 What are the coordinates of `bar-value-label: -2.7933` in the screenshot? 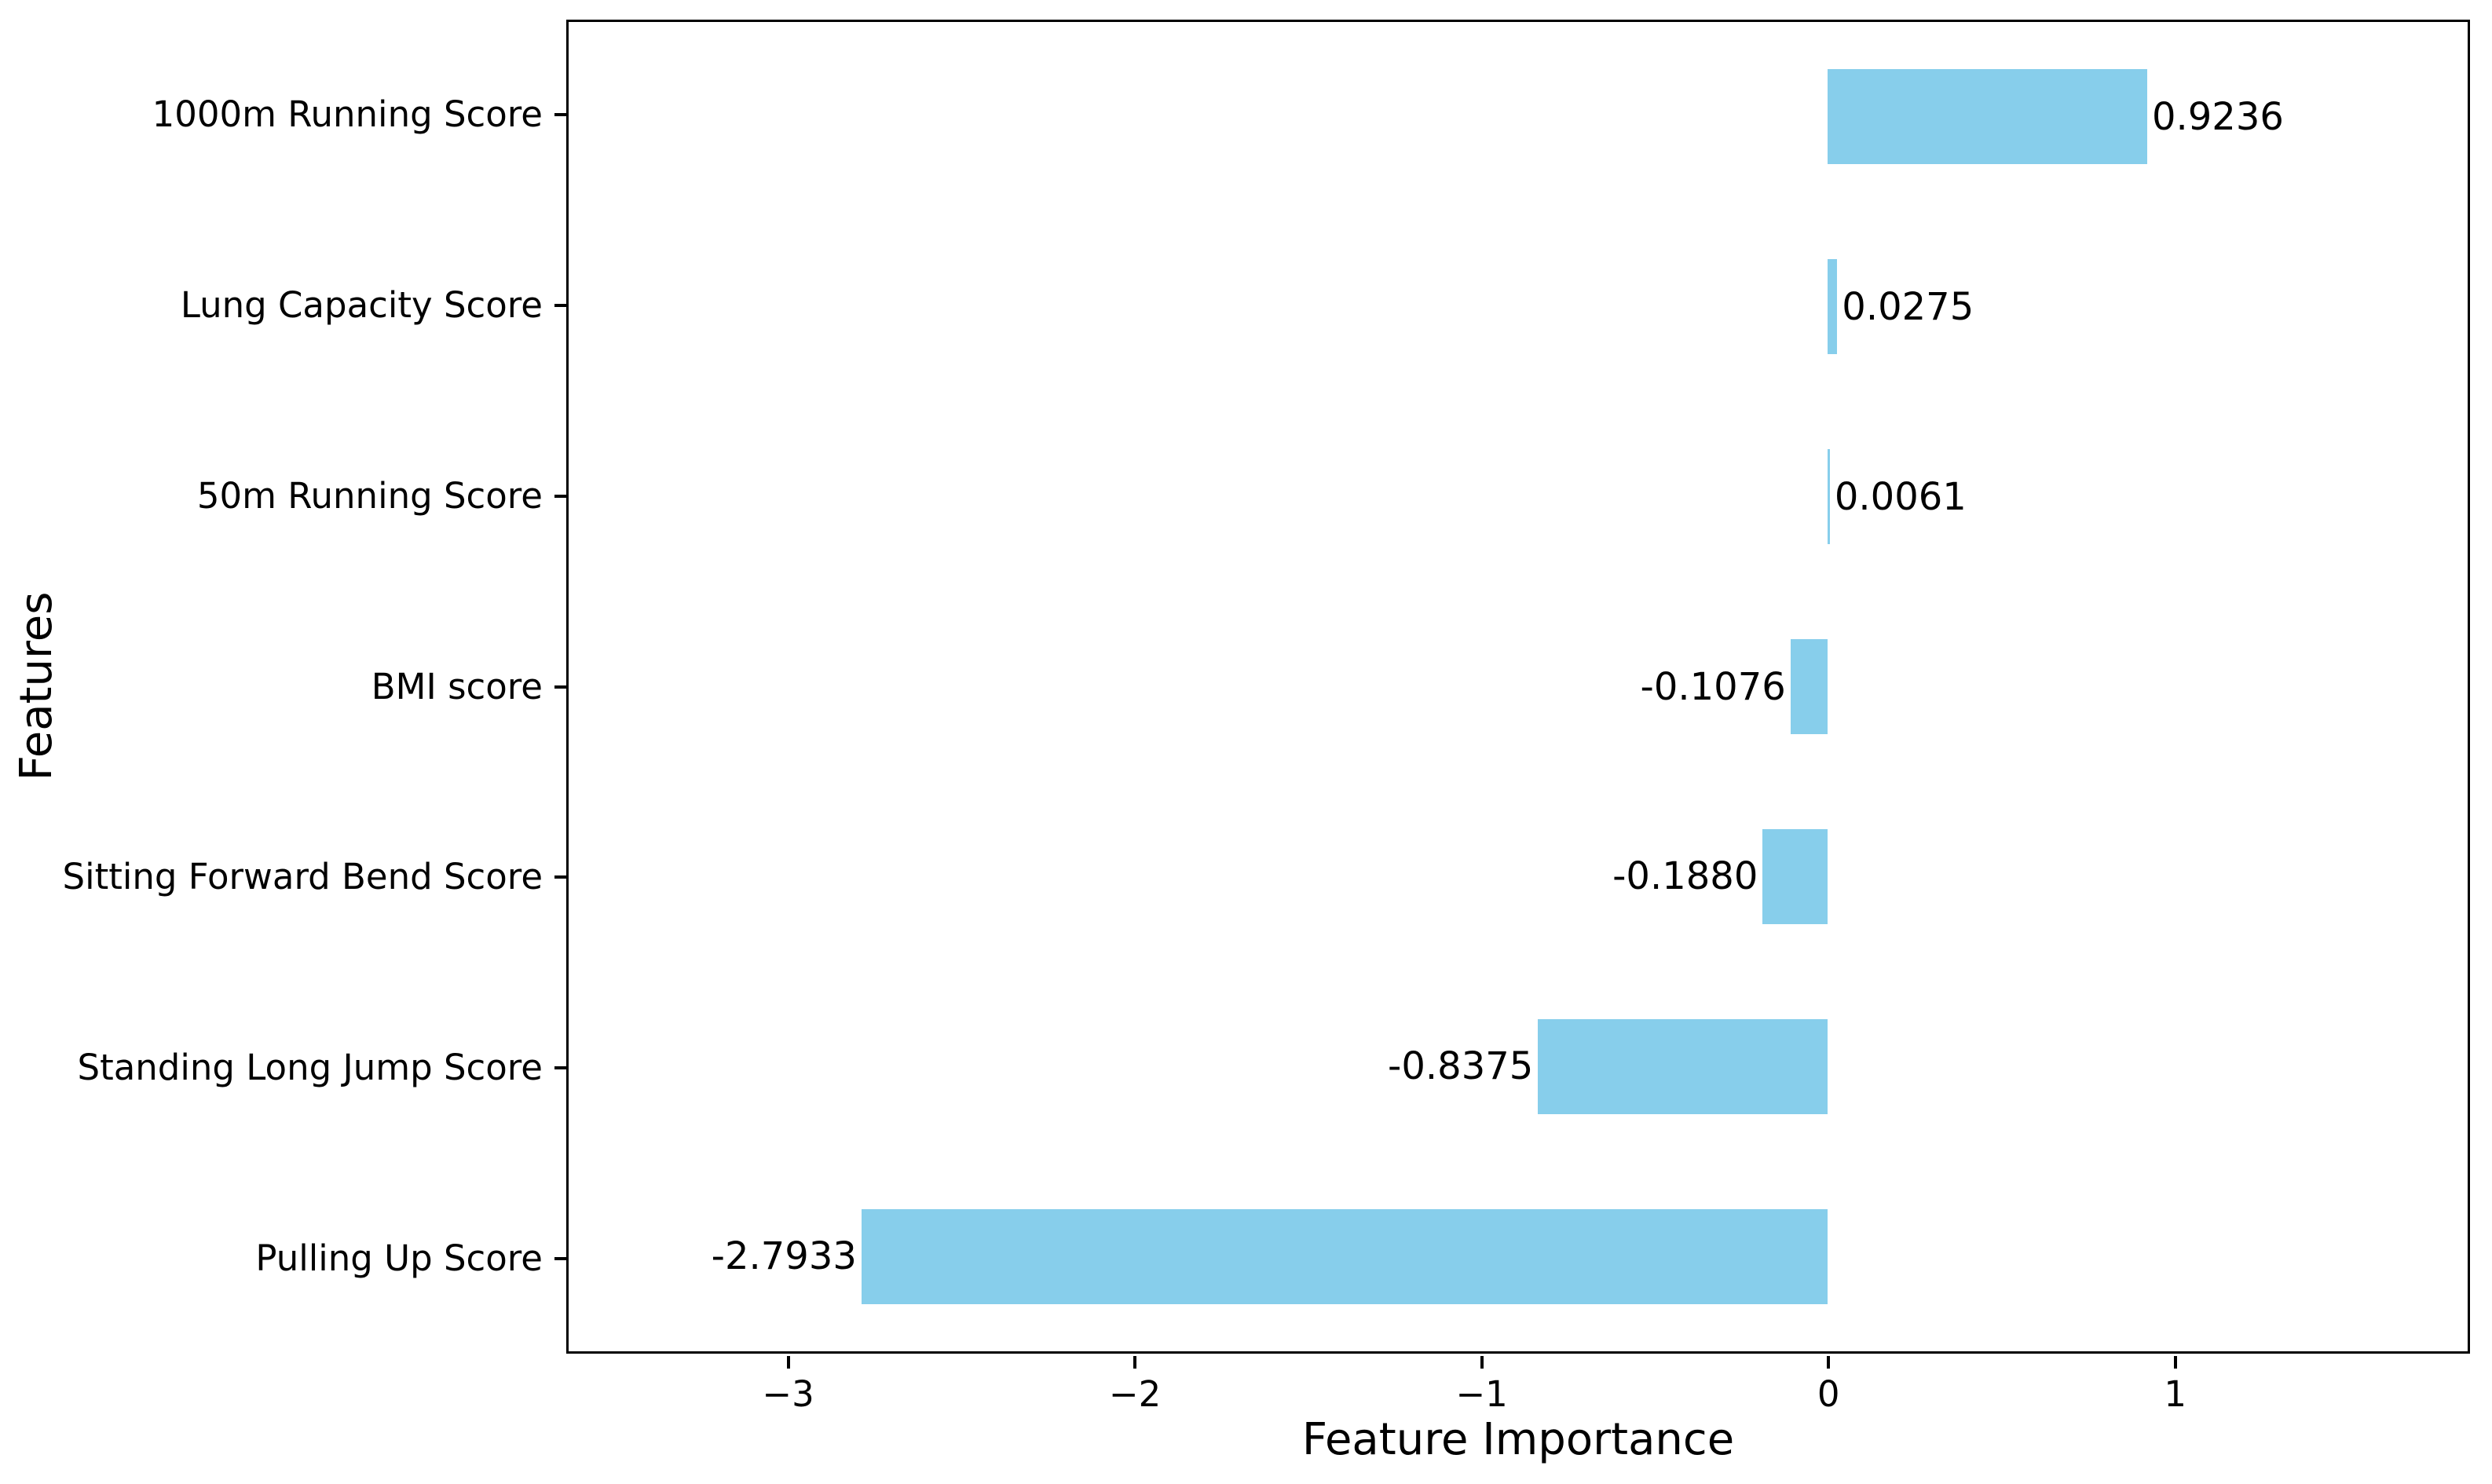 It's located at (784, 1256).